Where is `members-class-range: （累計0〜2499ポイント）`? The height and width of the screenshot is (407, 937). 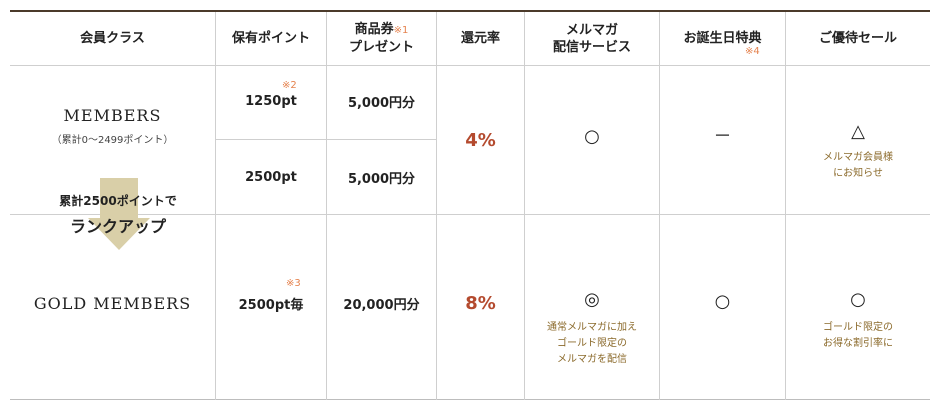 members-class-range: （累計0〜2499ポイント） is located at coordinates (112, 140).